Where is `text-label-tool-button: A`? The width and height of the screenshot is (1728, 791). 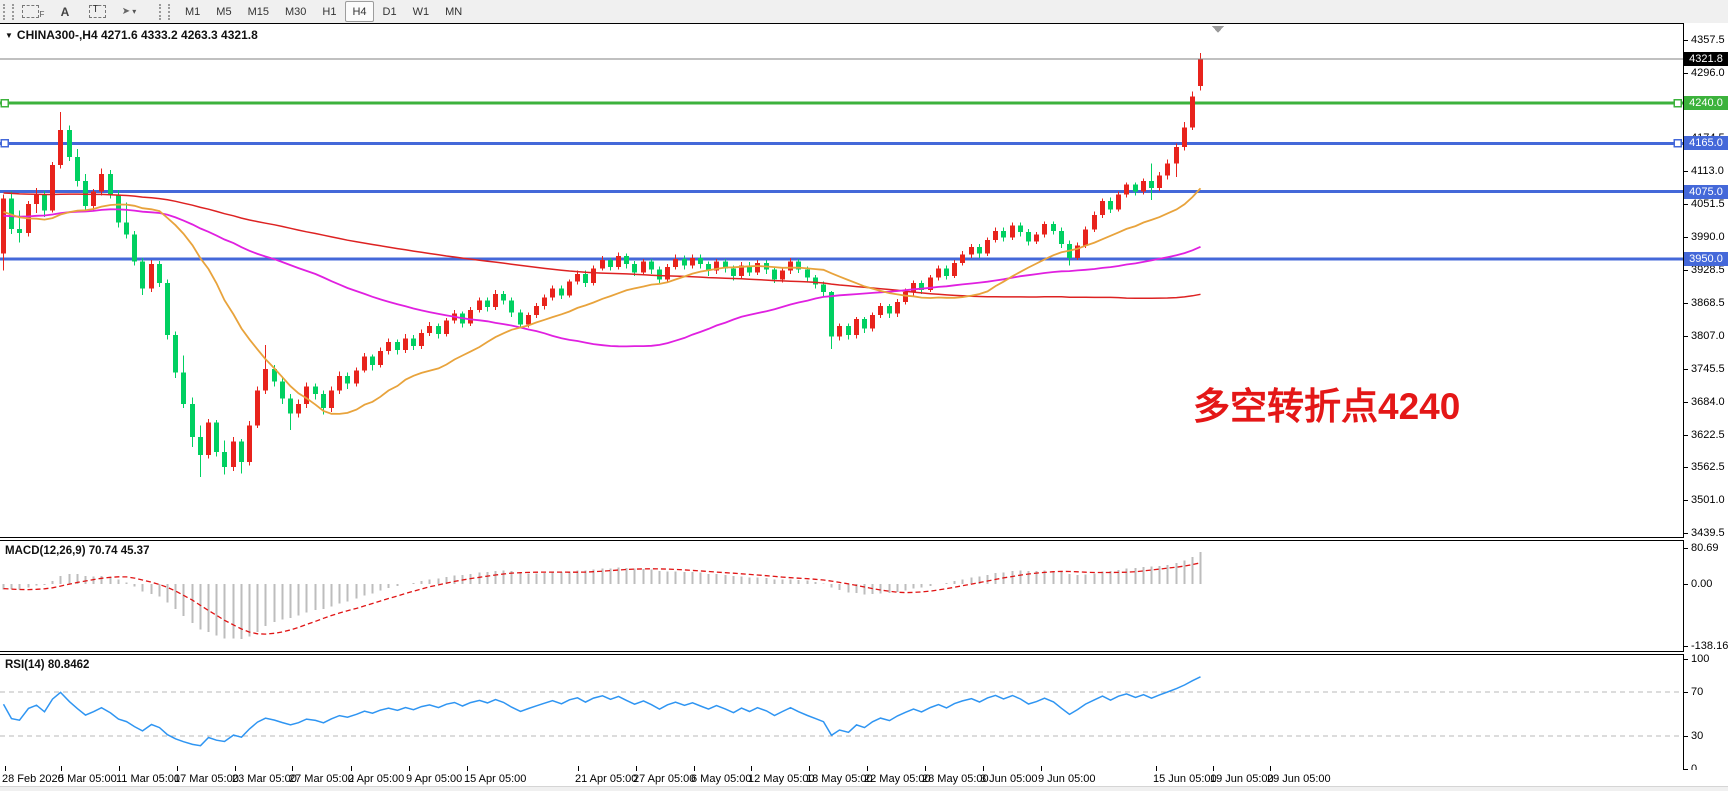
text-label-tool-button: A is located at coordinates (65, 11).